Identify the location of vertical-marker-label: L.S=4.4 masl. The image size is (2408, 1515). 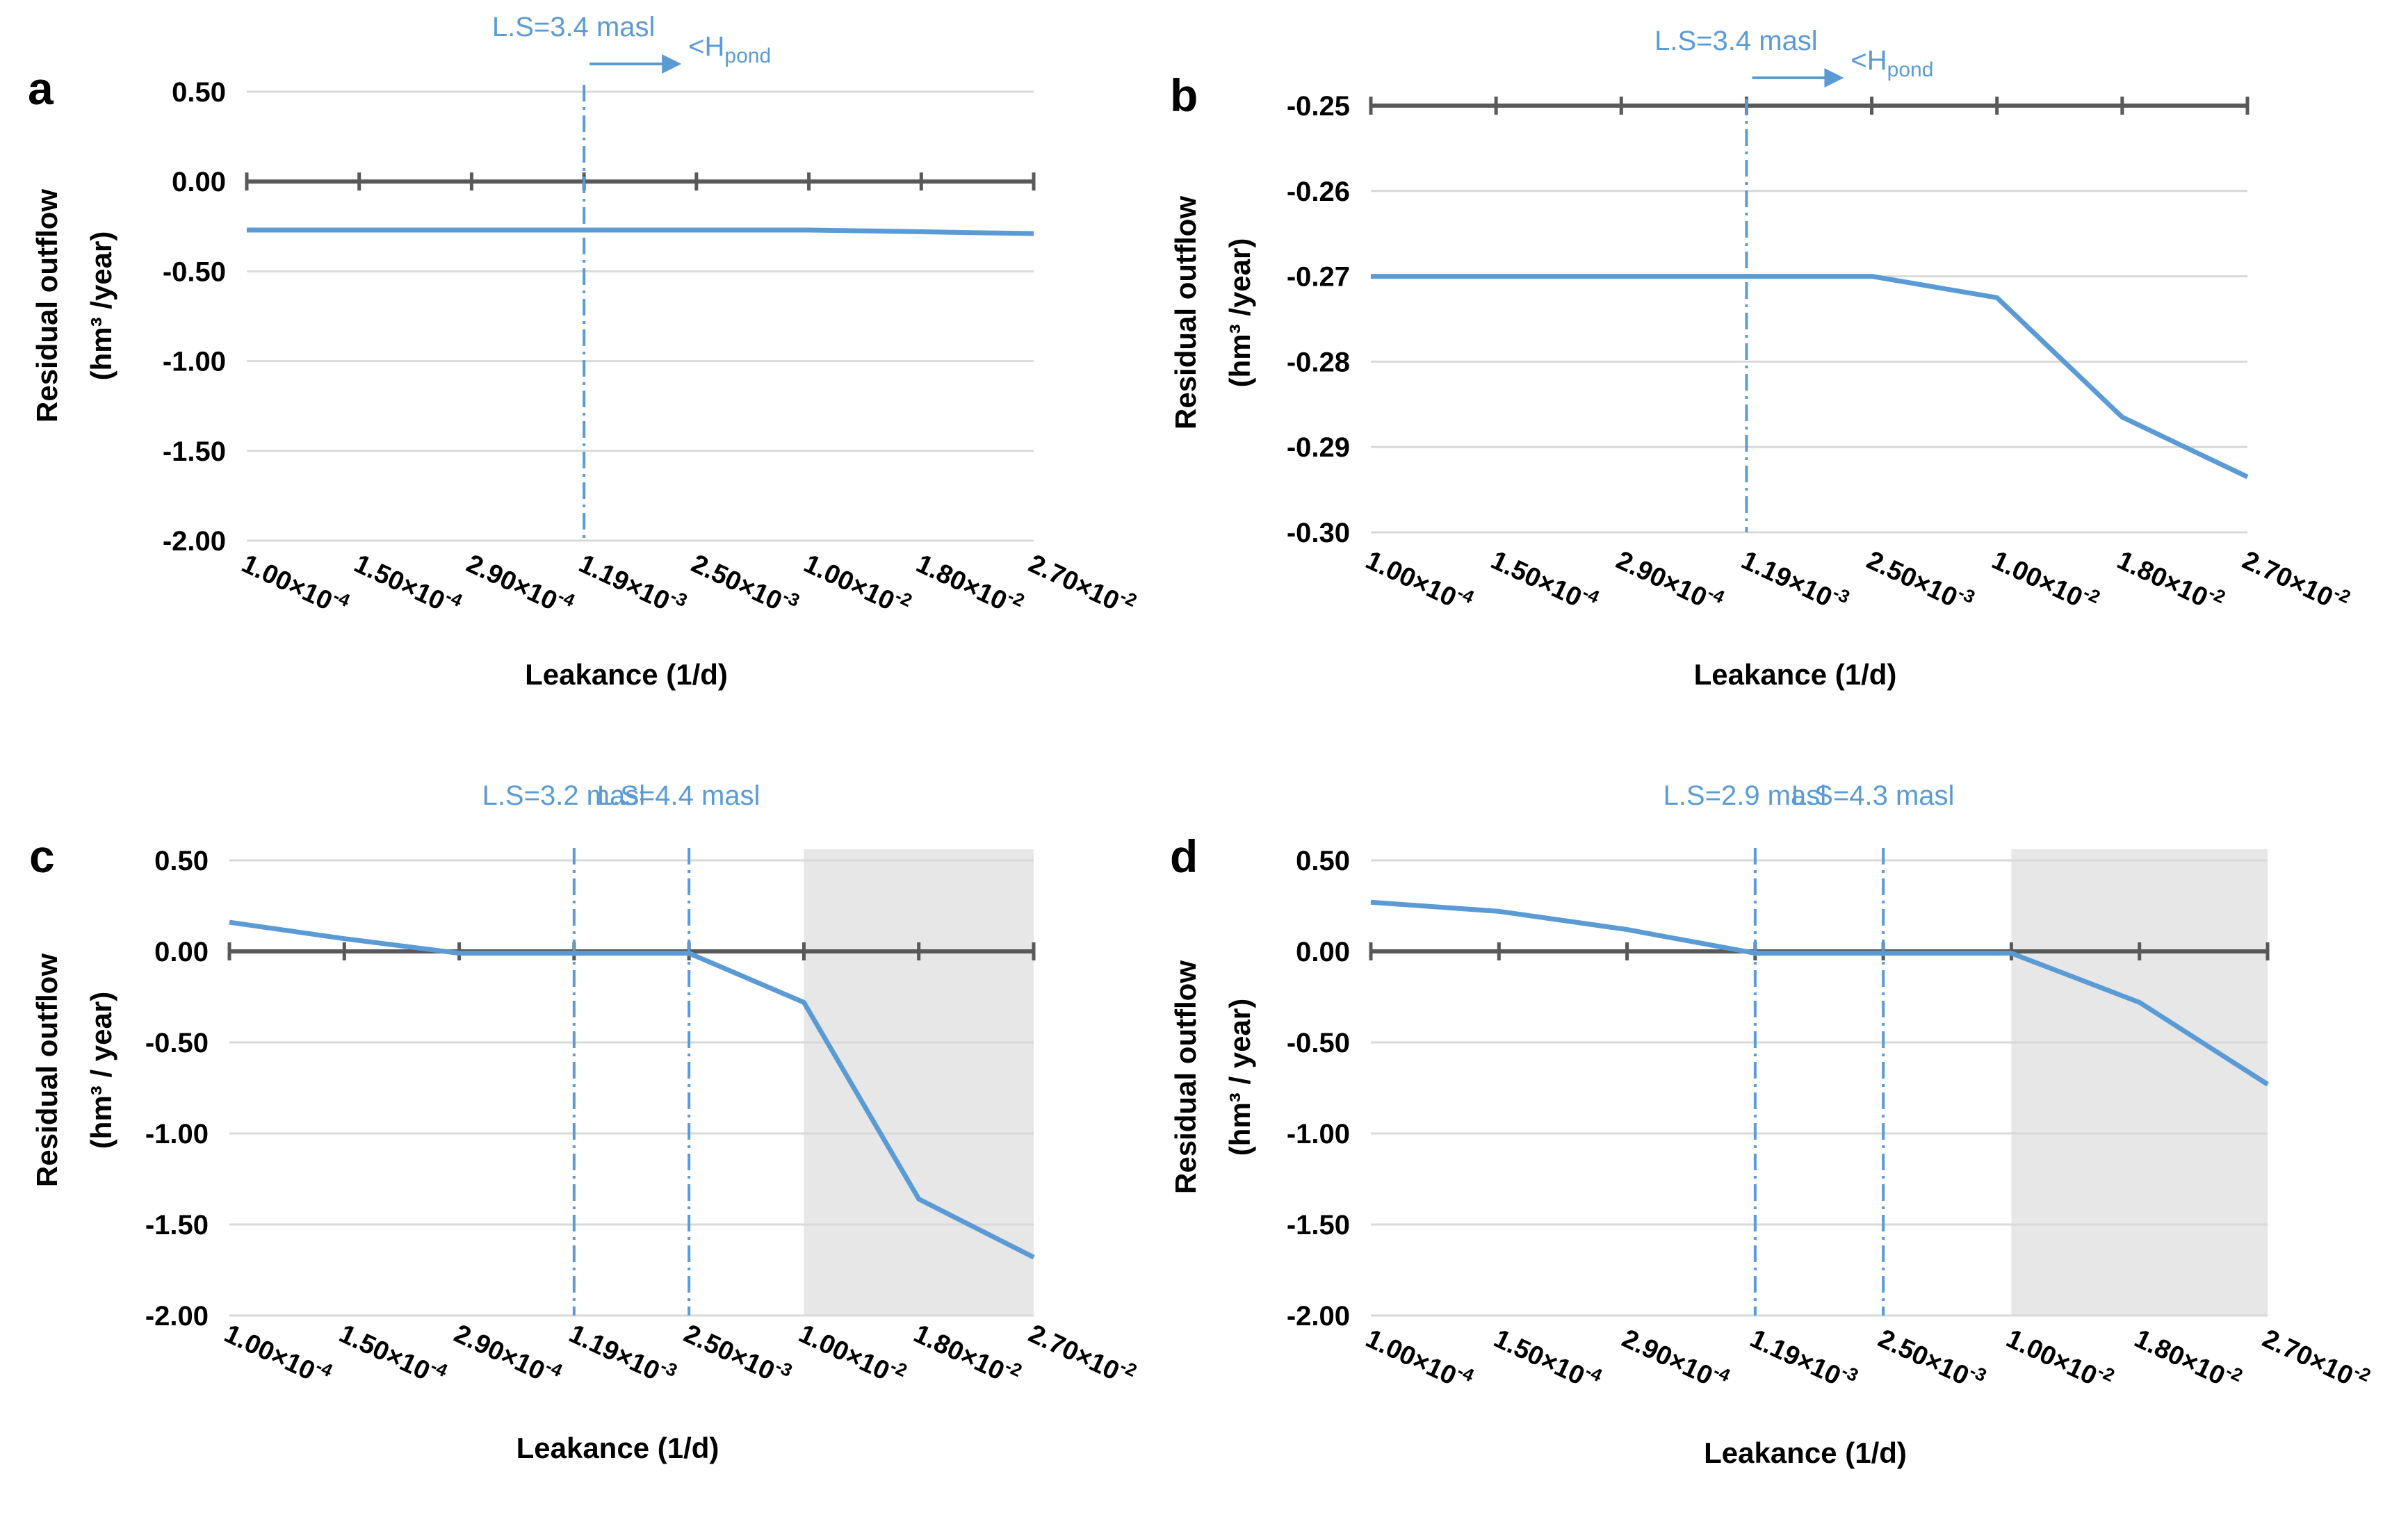
(678, 796).